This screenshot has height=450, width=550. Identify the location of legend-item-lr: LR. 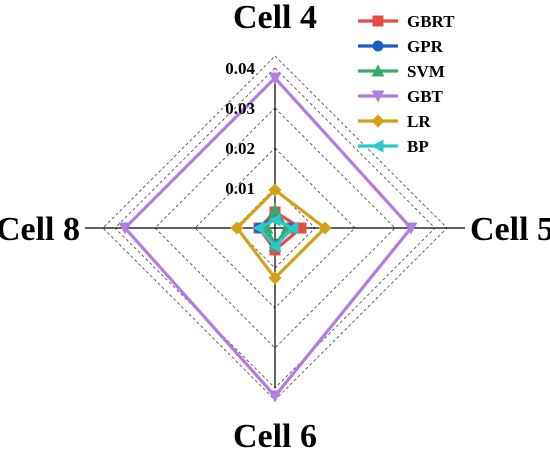
(394, 121).